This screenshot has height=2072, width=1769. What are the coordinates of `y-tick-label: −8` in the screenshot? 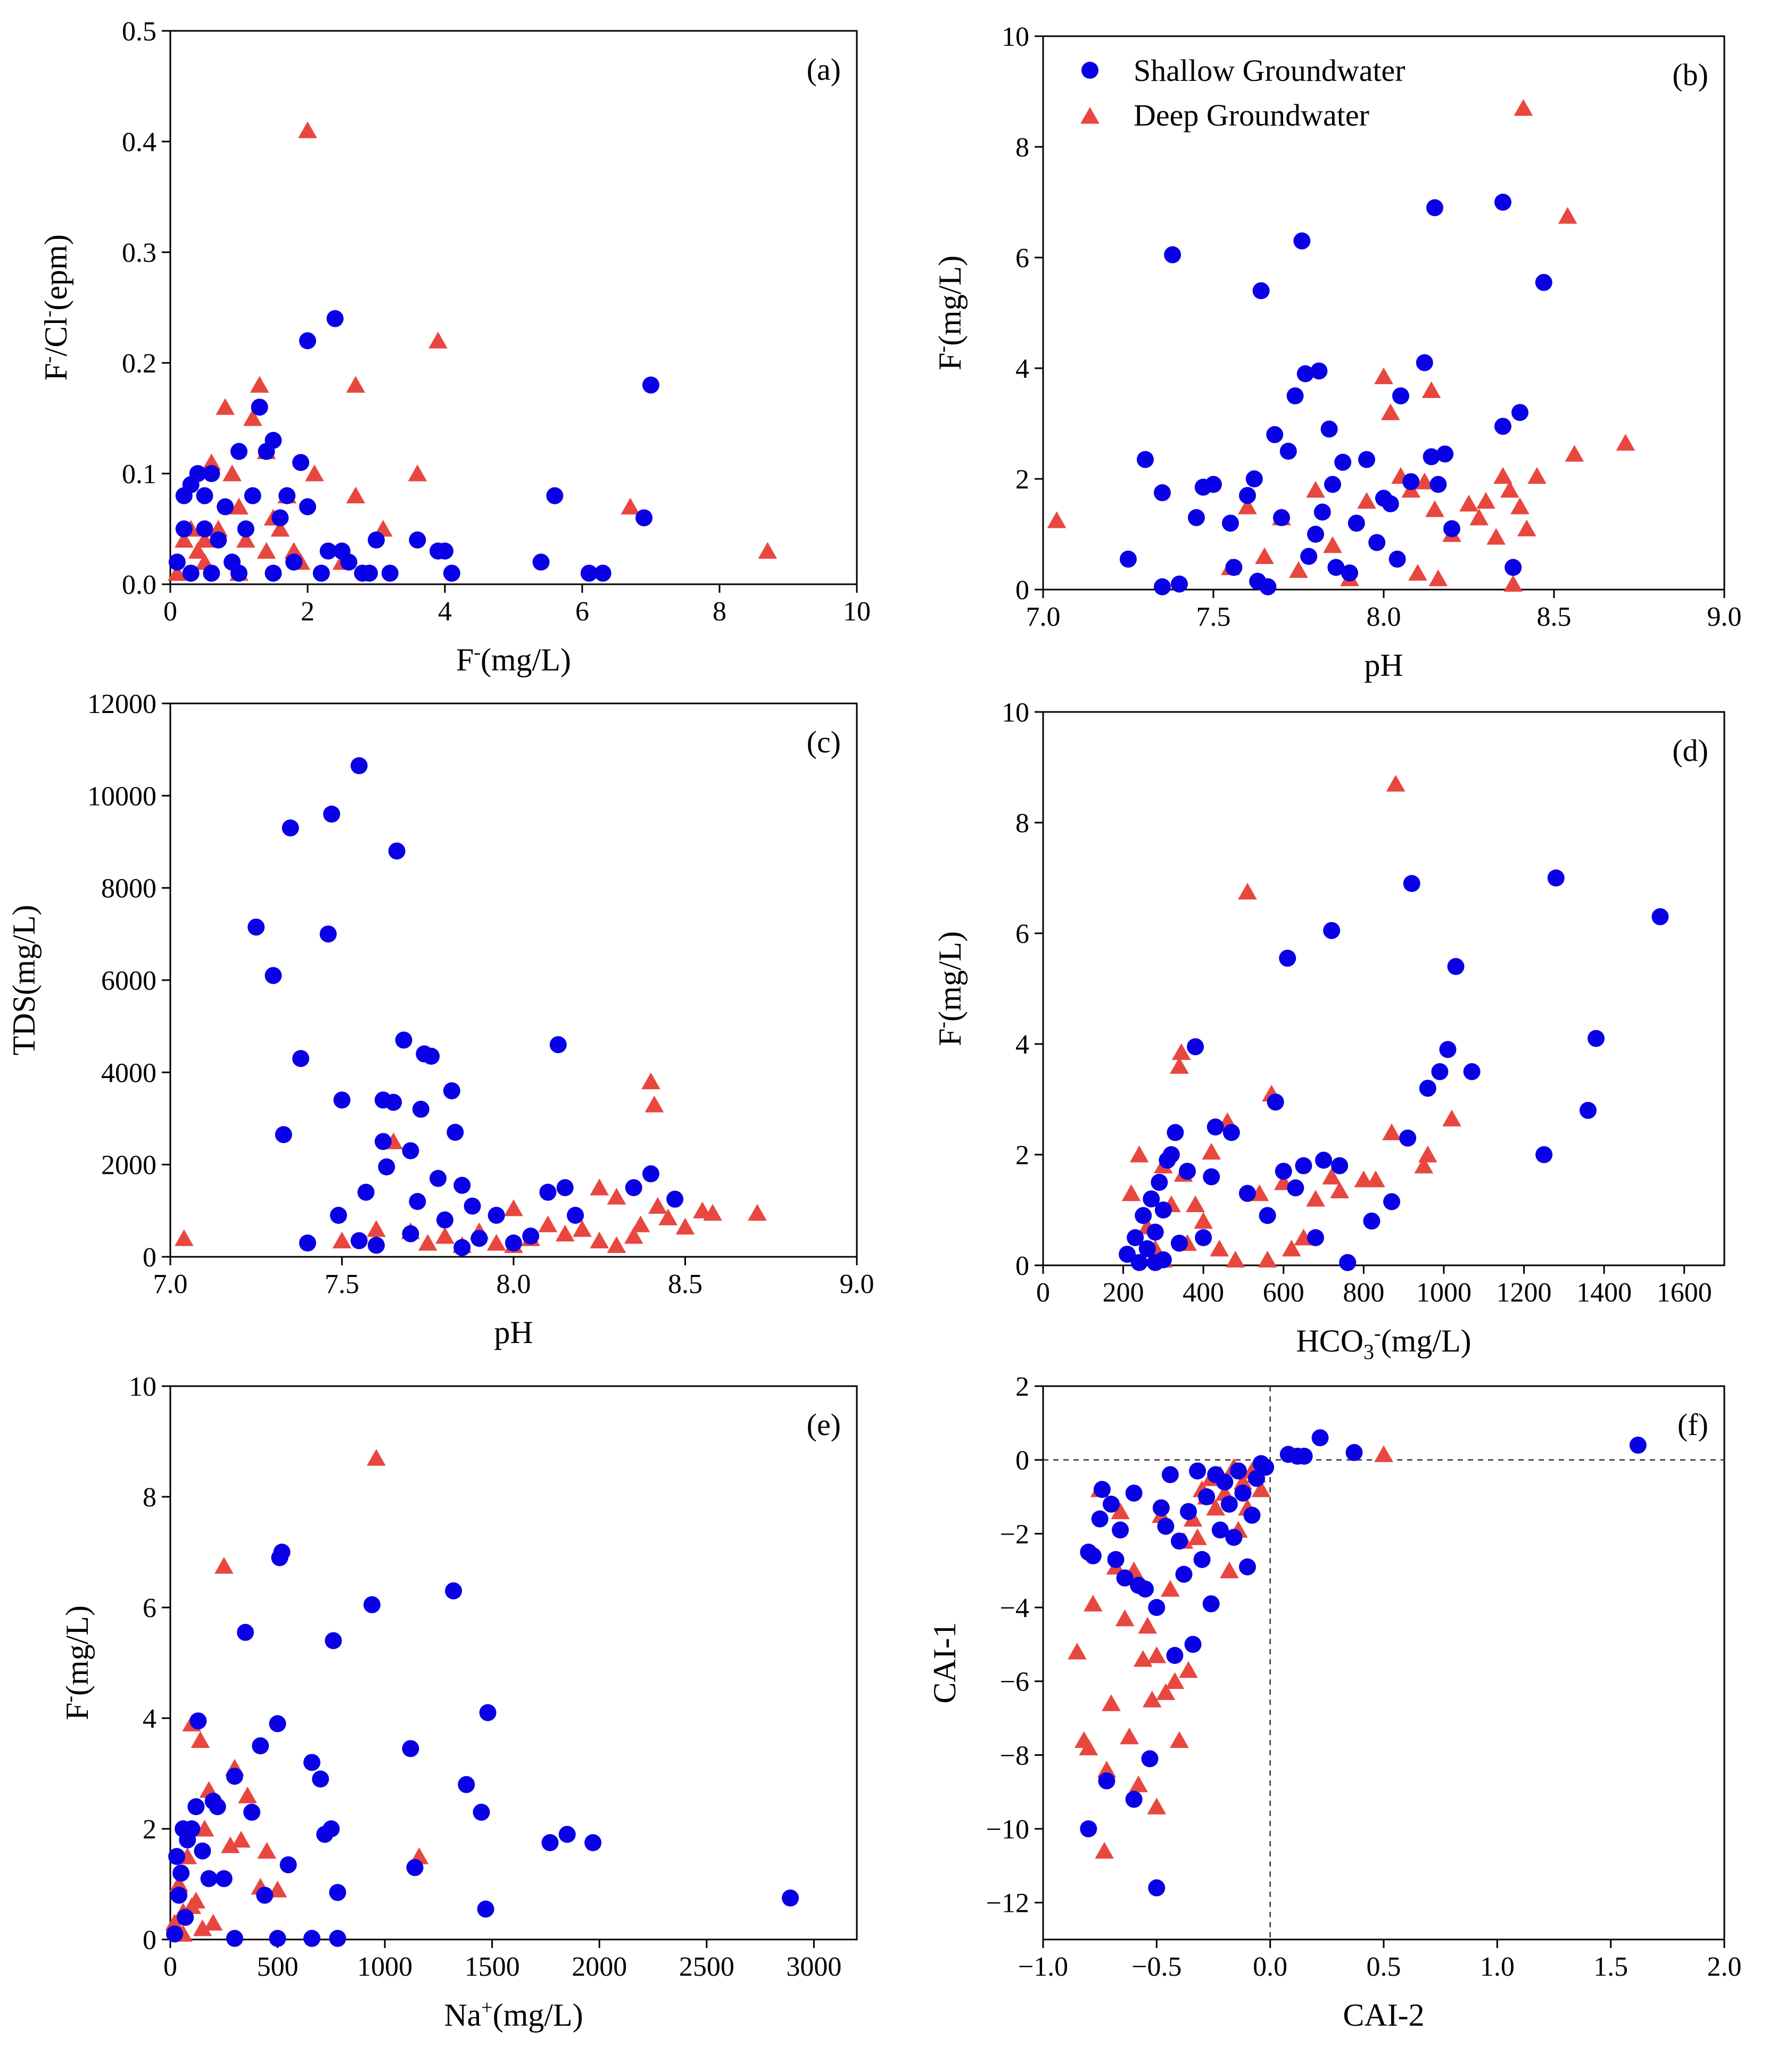 It's located at (1015, 1756).